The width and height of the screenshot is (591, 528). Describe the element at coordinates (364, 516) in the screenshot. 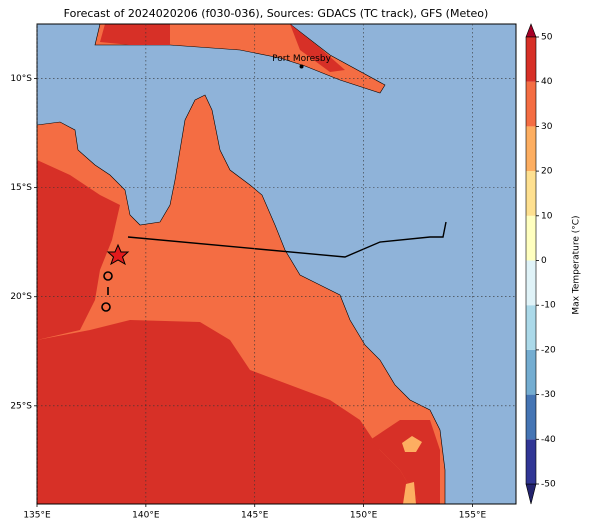

I see `x-tick-label: 150°E` at that location.